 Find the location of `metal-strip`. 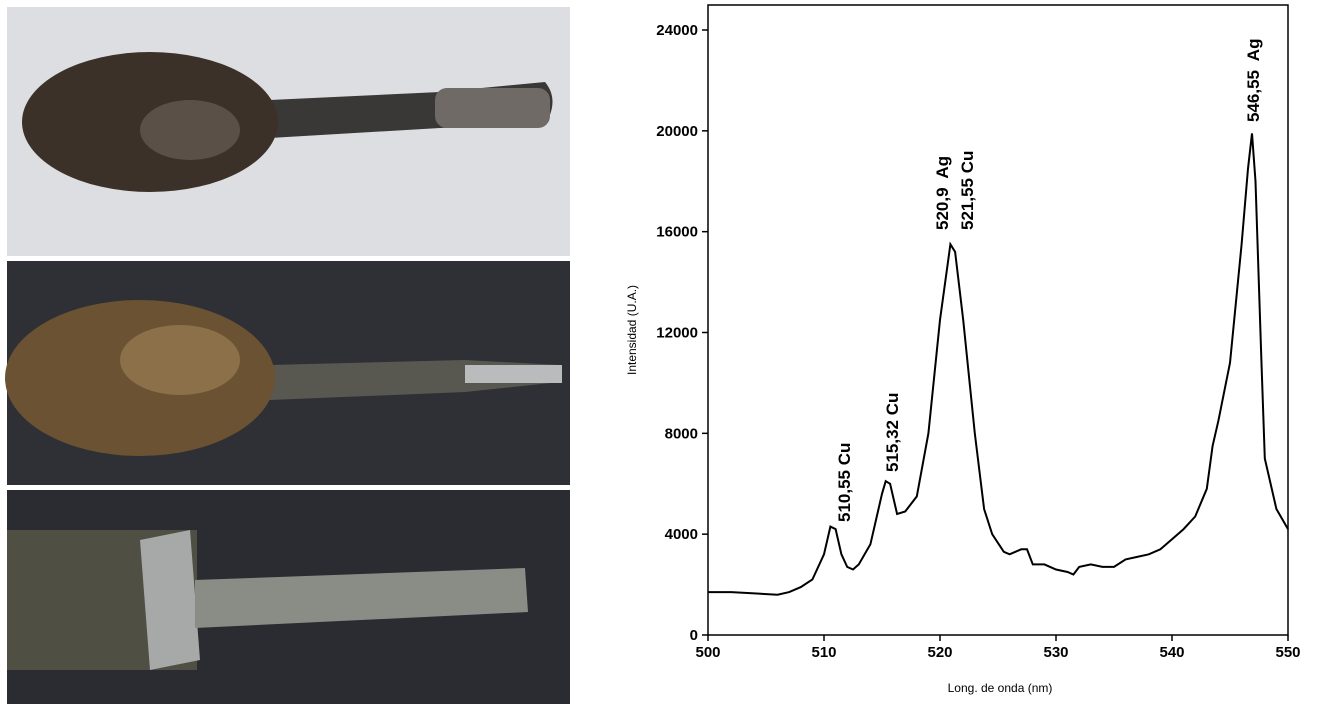

metal-strip is located at coordinates (361, 598).